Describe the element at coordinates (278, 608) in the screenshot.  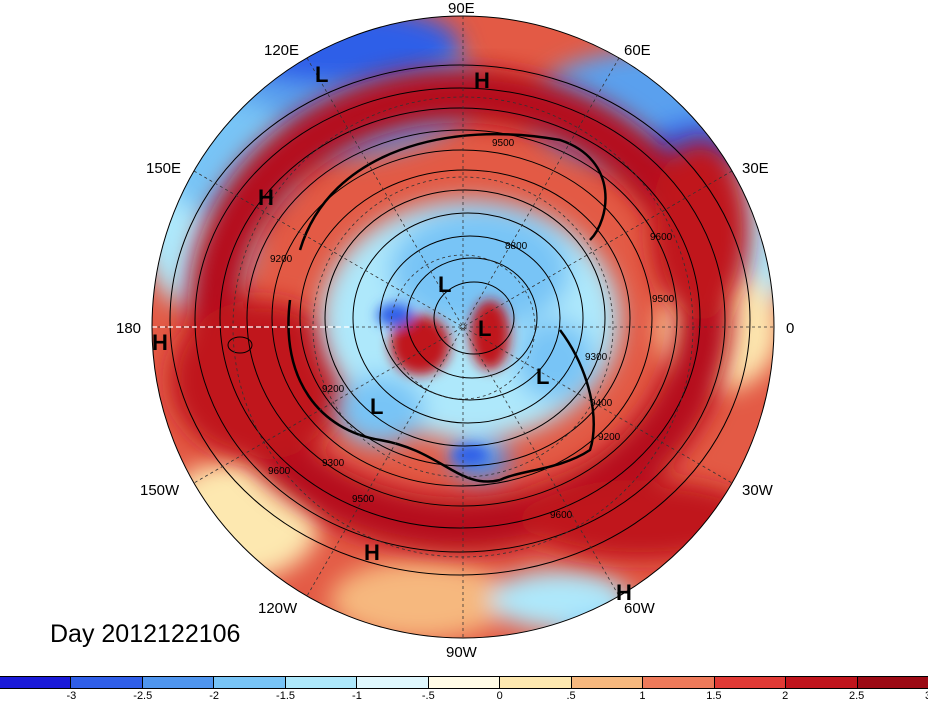
I see `lon-label-120w: 120W` at that location.